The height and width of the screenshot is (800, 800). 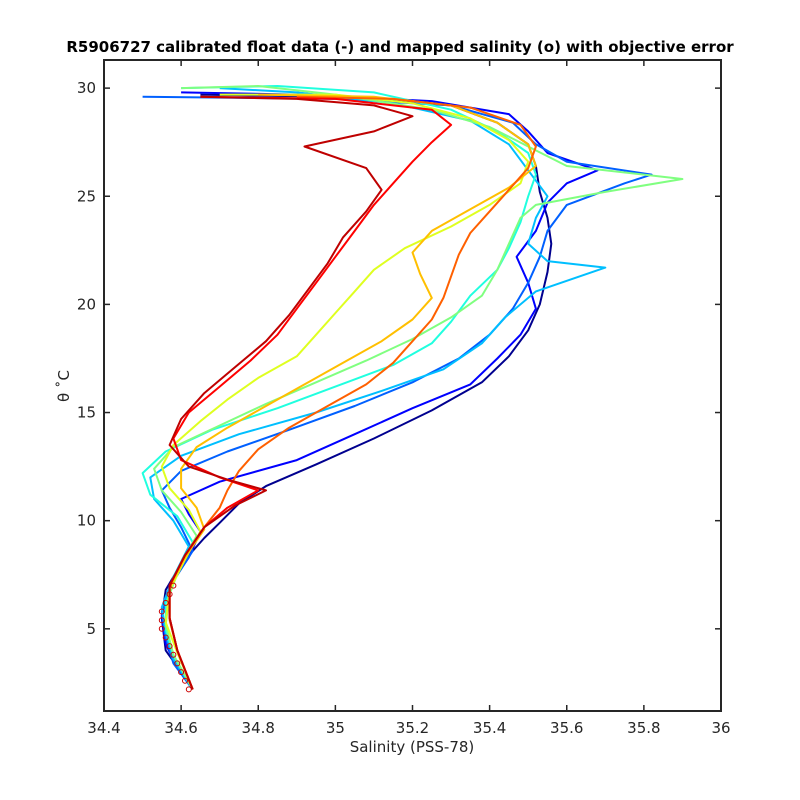 I want to click on mapped-salinity-markers, so click(x=175, y=637).